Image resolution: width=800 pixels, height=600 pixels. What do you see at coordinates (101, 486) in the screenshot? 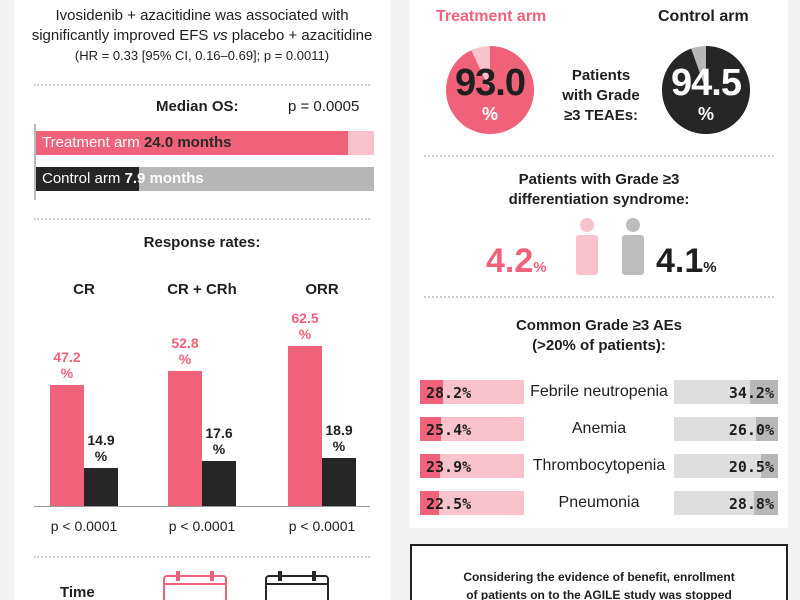
I see `bar-cr-control` at bounding box center [101, 486].